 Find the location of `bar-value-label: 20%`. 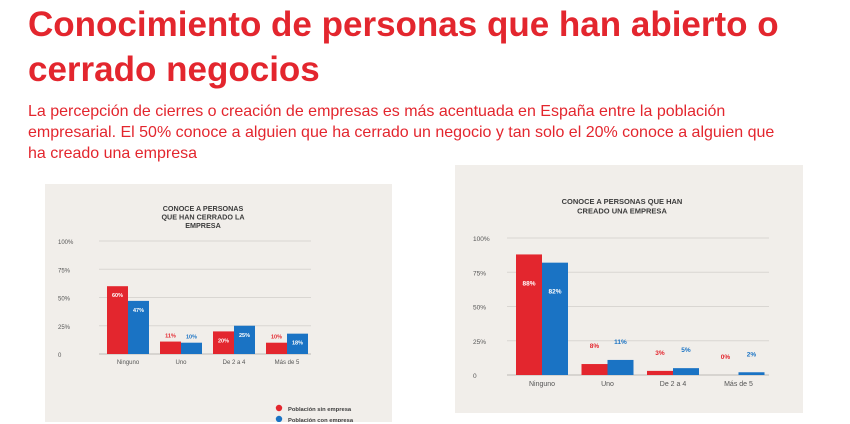

bar-value-label: 20% is located at coordinates (223, 341).